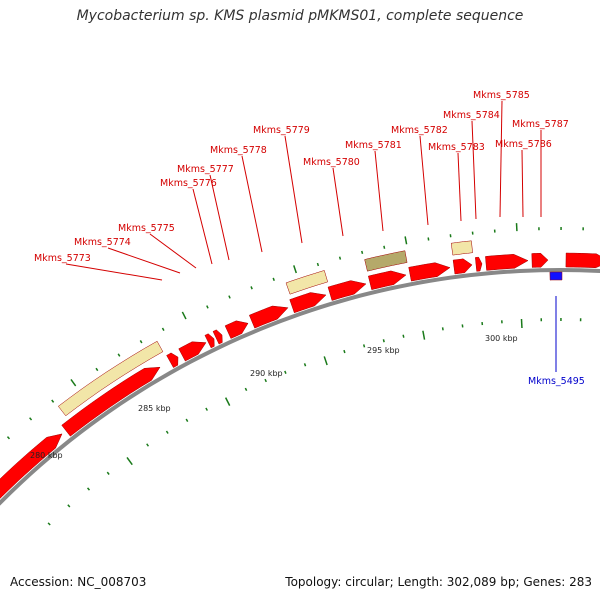 The image size is (600, 600). Describe the element at coordinates (523, 144) in the screenshot. I see `gene-label-mkms-5786: Mkms_5786` at that location.